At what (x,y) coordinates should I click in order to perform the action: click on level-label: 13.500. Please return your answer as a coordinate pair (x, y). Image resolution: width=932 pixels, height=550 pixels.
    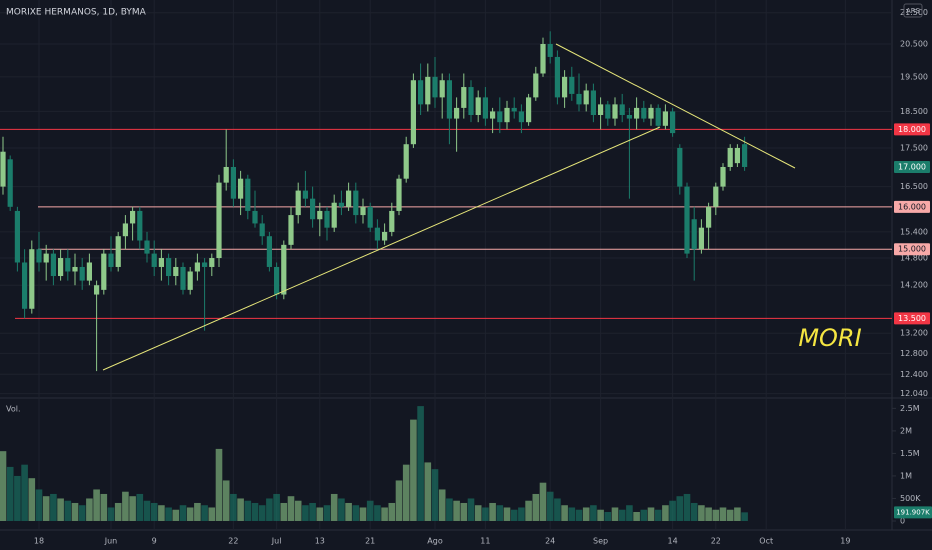
    Looking at the image, I should click on (912, 318).